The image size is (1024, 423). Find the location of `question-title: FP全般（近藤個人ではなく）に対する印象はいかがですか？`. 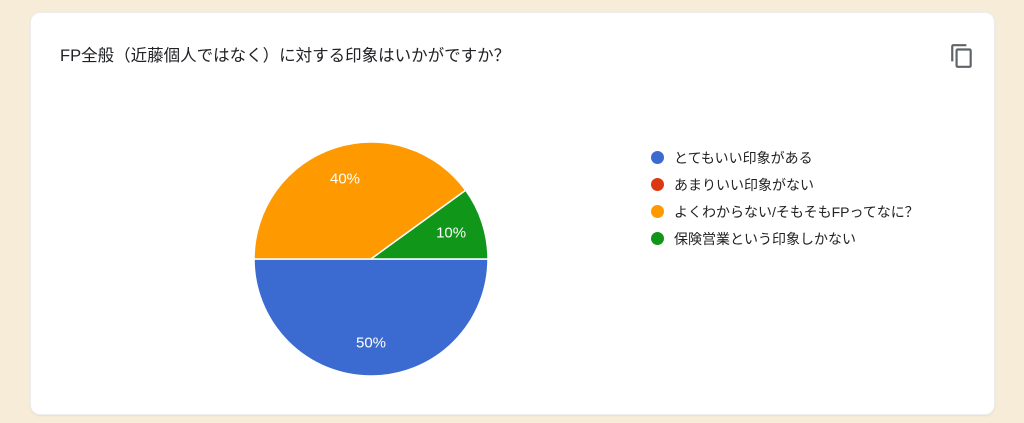

question-title: FP全般（近藤個人ではなく）に対する印象はいかがですか？ is located at coordinates (285, 56).